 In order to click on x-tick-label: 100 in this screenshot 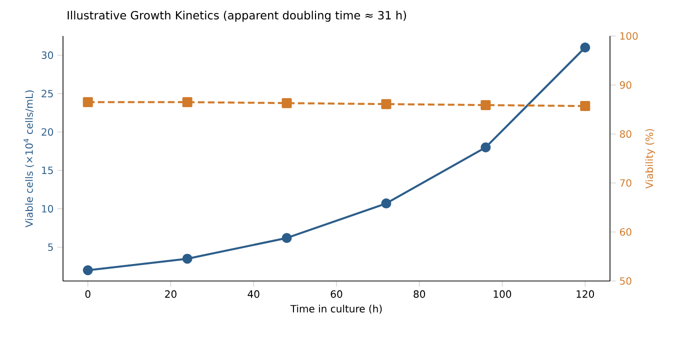, I will do `click(503, 294)`.